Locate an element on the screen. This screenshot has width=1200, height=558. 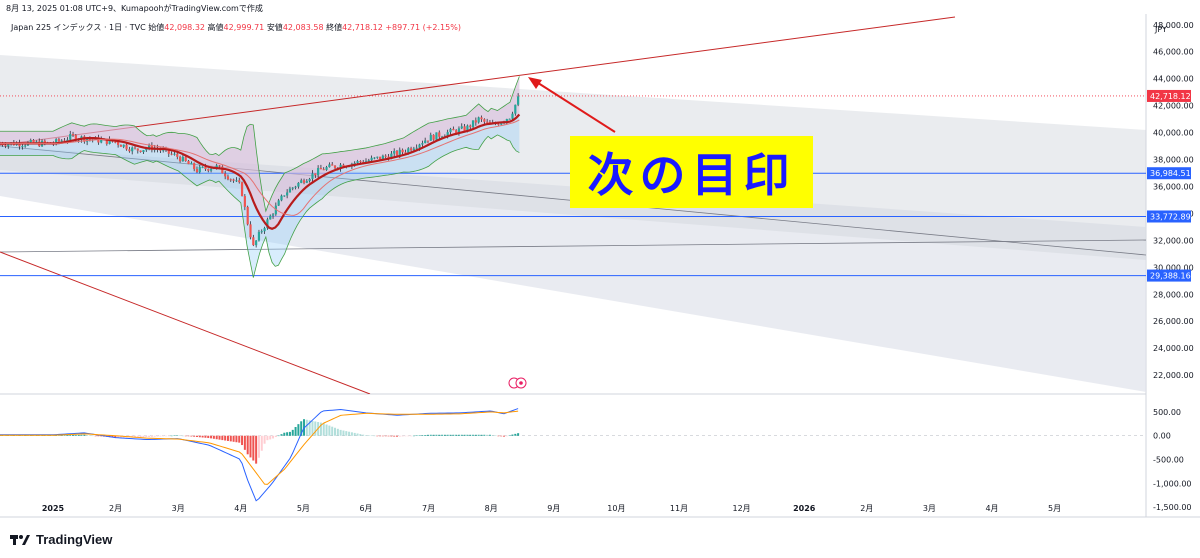
symbol-name: Japan 225 インデックス · 1日 · TVC is located at coordinates (78, 27).